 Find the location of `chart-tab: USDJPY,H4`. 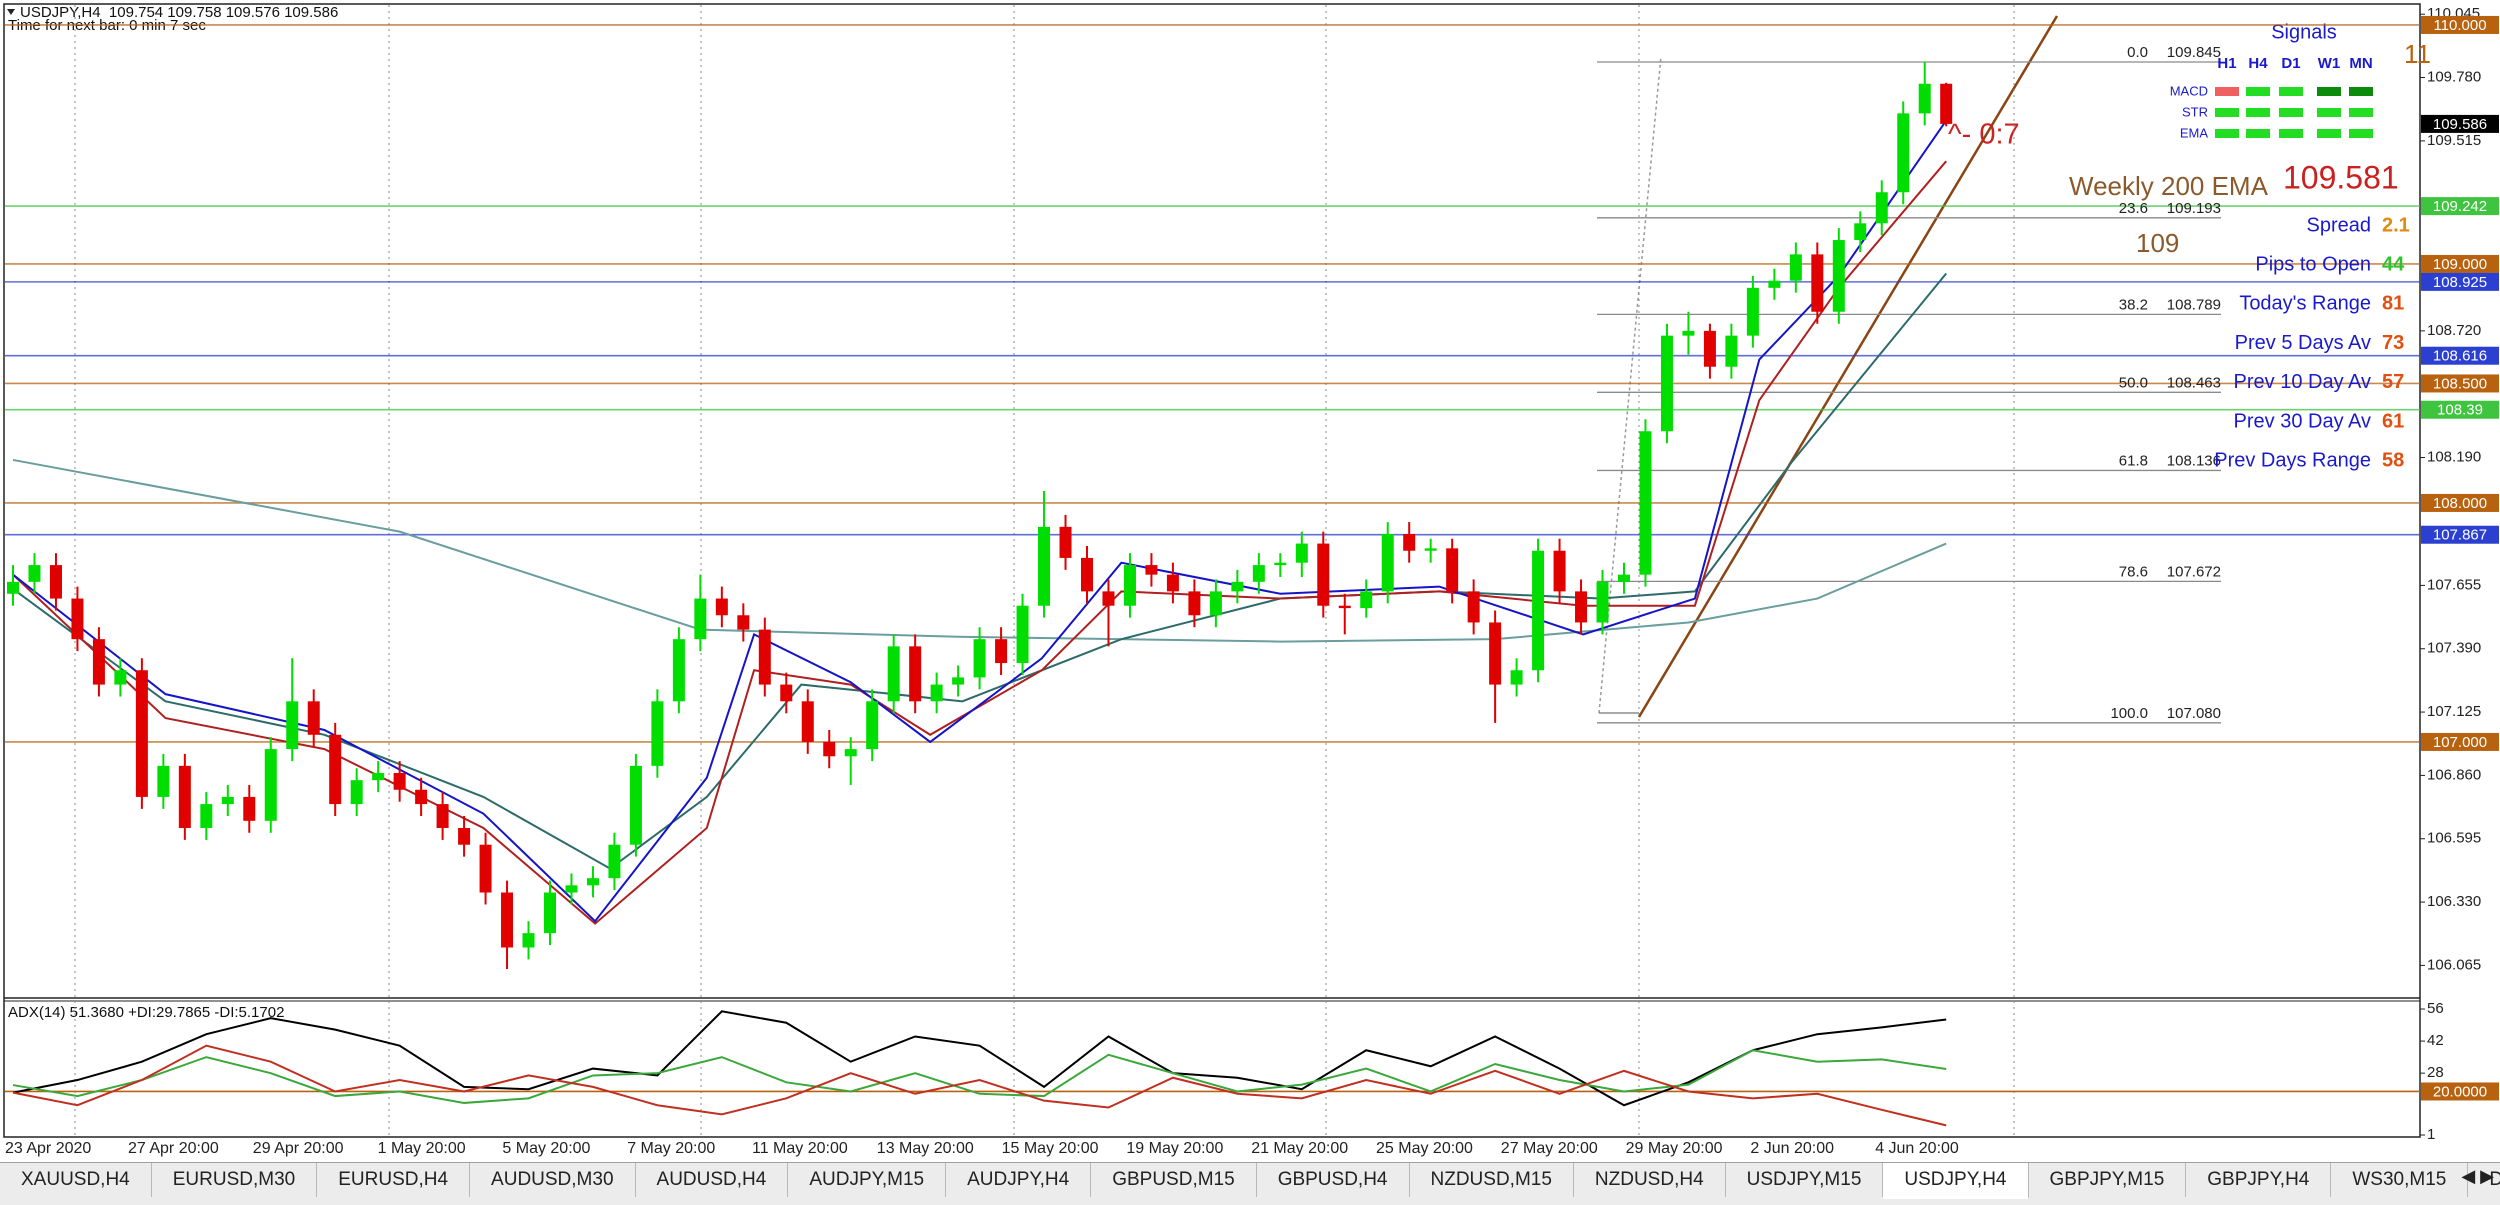

chart-tab: USDJPY,H4 is located at coordinates (1956, 1181).